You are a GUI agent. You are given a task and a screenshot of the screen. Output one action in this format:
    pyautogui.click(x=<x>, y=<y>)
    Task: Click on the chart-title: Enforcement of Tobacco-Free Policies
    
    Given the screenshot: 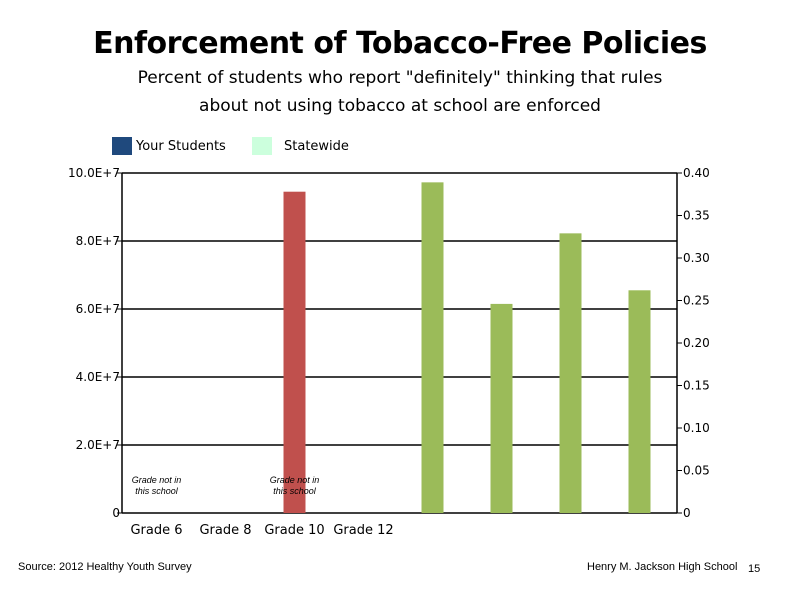 What is the action you would take?
    pyautogui.click(x=400, y=43)
    